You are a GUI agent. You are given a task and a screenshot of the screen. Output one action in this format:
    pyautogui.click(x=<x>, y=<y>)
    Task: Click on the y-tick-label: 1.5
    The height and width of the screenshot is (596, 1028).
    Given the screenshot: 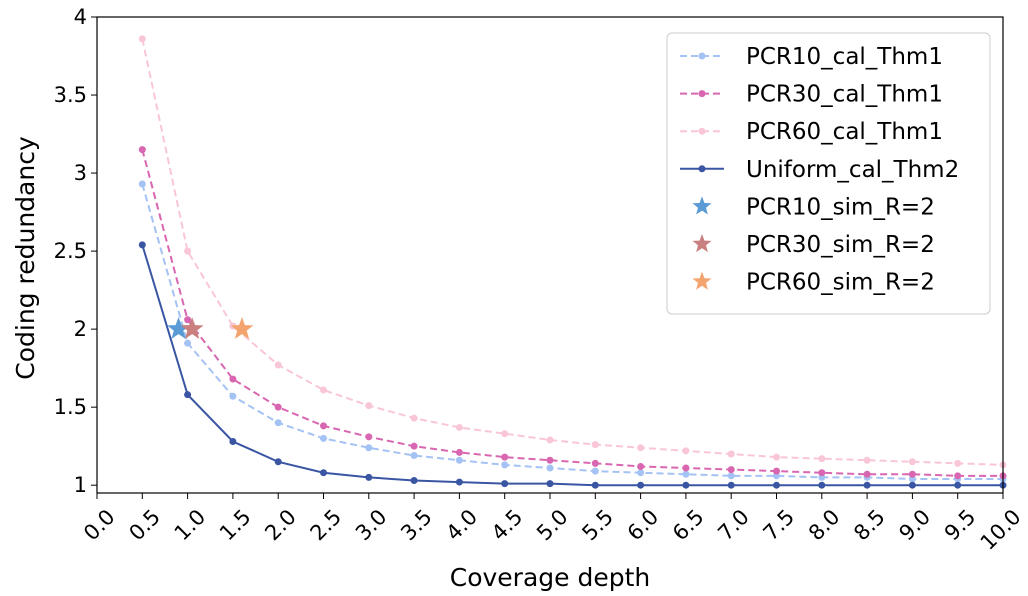 What is the action you would take?
    pyautogui.click(x=70, y=407)
    